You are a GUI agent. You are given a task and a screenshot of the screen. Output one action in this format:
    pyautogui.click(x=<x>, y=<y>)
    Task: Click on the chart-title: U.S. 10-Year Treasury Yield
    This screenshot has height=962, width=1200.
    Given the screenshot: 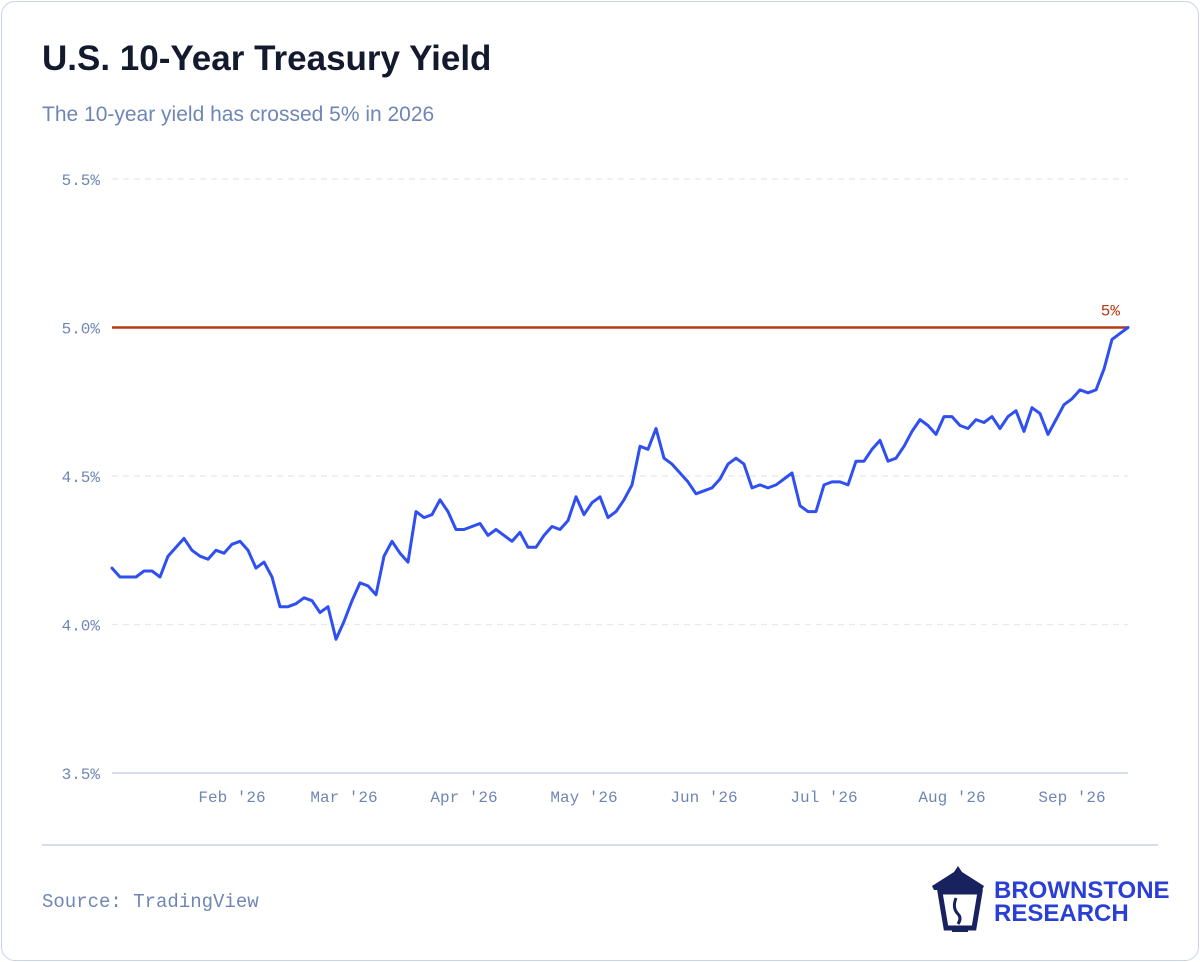 What is the action you would take?
    pyautogui.click(x=266, y=58)
    